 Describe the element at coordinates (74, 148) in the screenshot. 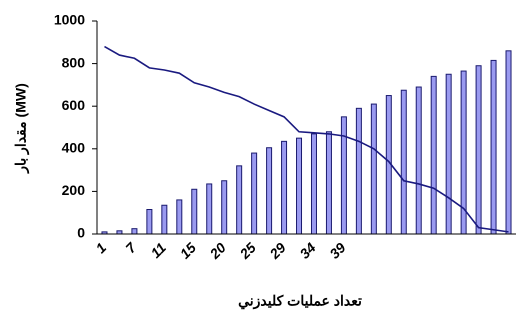

I see `y-tick-label: 400` at that location.